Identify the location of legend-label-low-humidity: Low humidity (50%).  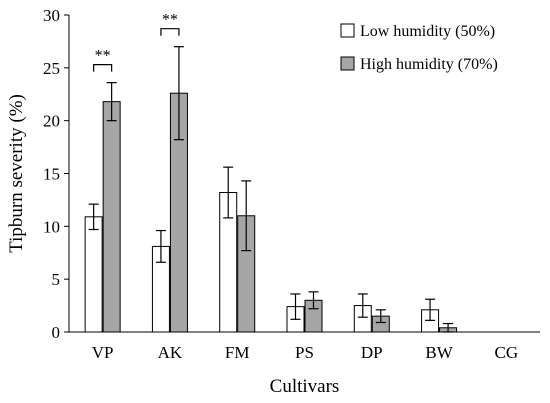
(427, 31).